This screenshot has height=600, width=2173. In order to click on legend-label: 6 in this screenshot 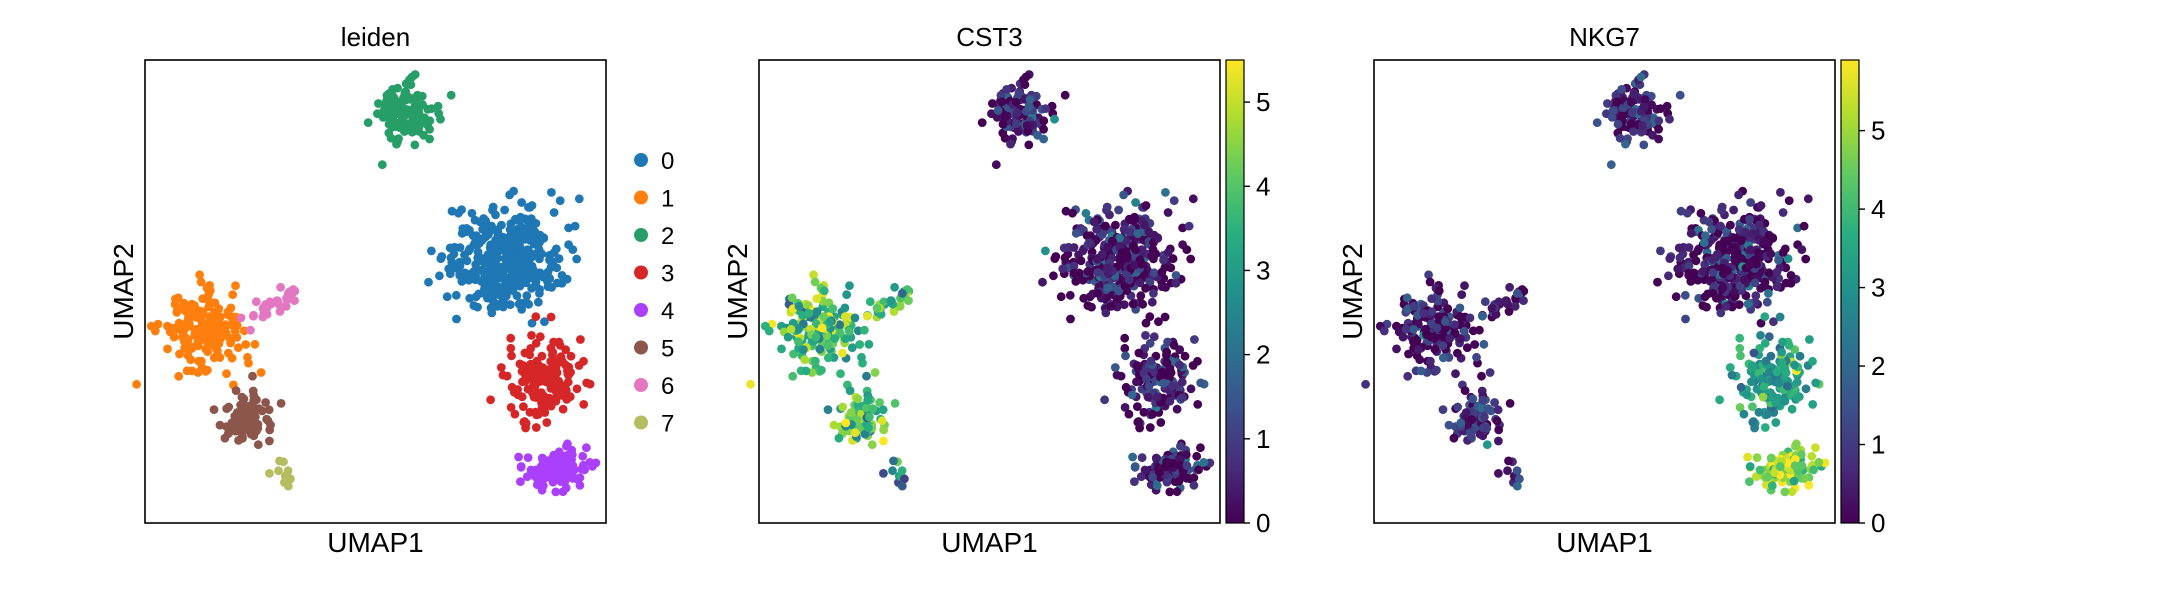, I will do `click(667, 386)`.